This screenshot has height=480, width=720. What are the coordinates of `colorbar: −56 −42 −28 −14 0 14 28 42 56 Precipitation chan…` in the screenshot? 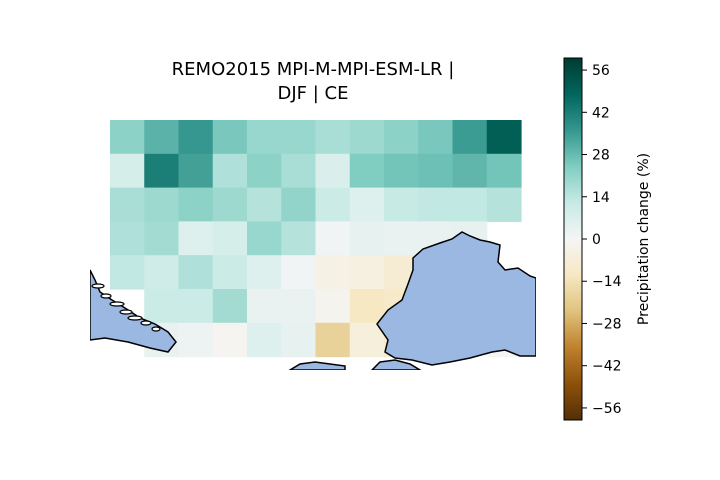 It's located at (607, 239).